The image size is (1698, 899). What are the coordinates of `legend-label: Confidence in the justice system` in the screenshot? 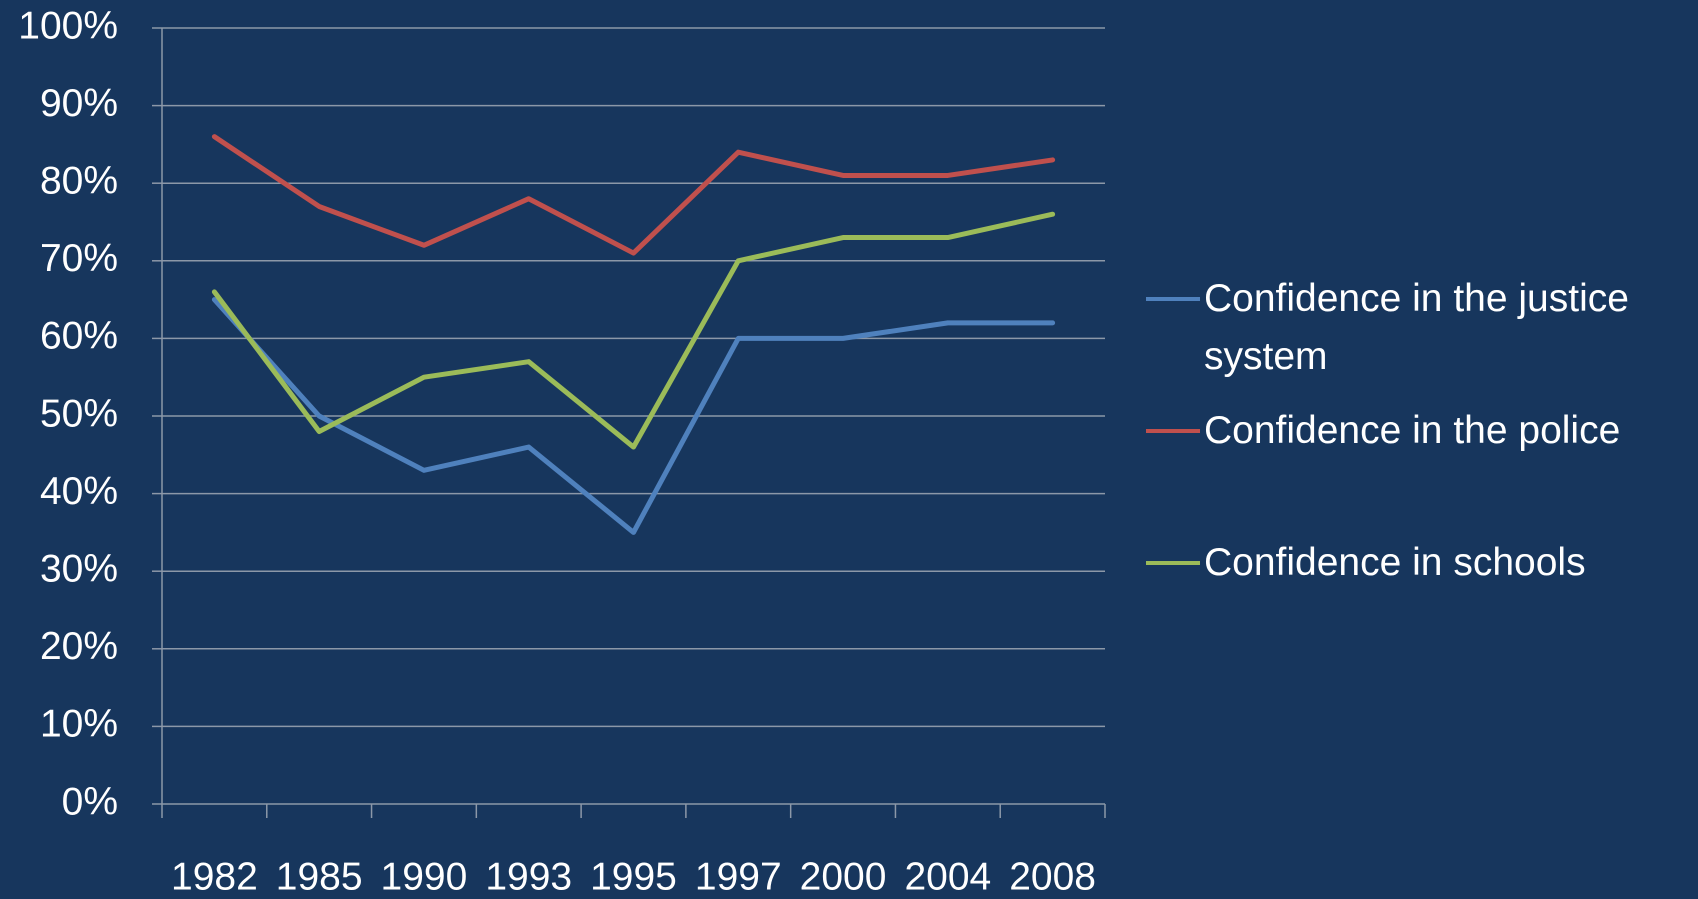 It's located at (1416, 327).